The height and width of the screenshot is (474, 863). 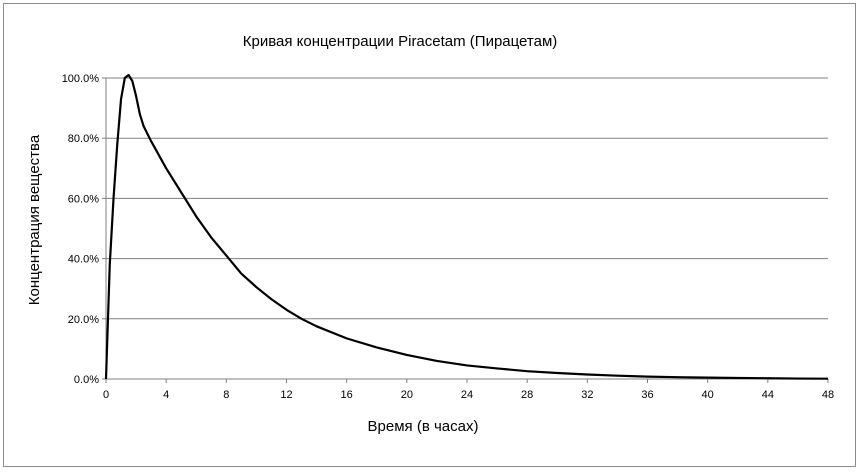 I want to click on x-tick-label: 24, so click(x=467, y=395).